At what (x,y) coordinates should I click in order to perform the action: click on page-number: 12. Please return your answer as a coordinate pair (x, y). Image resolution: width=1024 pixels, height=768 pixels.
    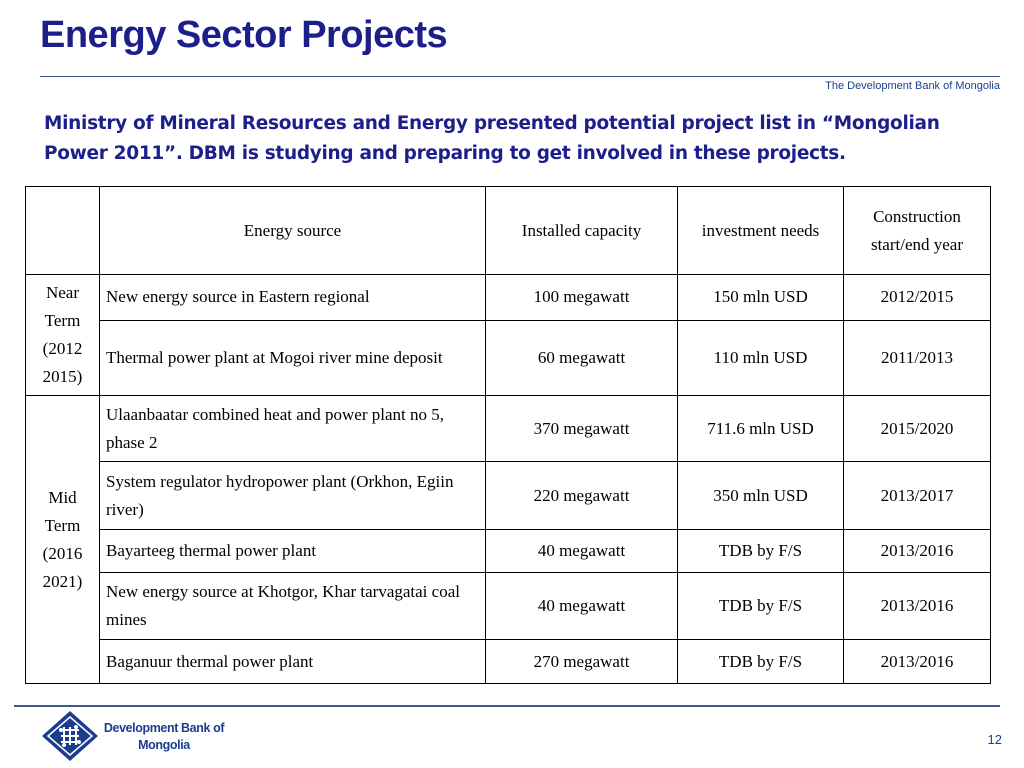
    Looking at the image, I should click on (994, 739).